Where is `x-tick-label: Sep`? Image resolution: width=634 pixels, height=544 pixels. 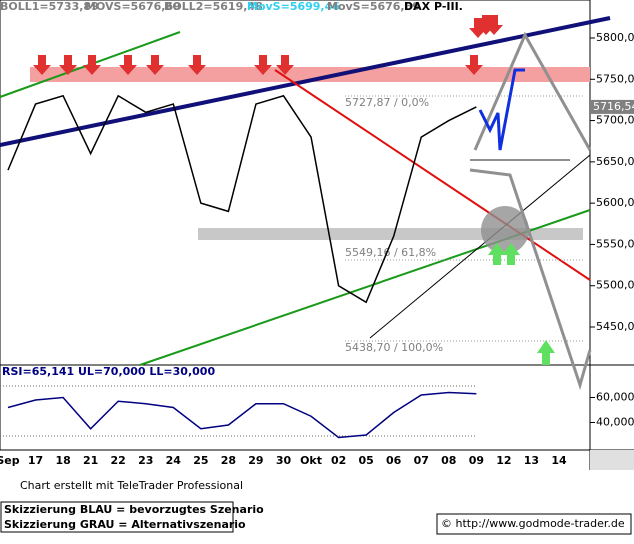
x-tick-label: Sep is located at coordinates (10, 460).